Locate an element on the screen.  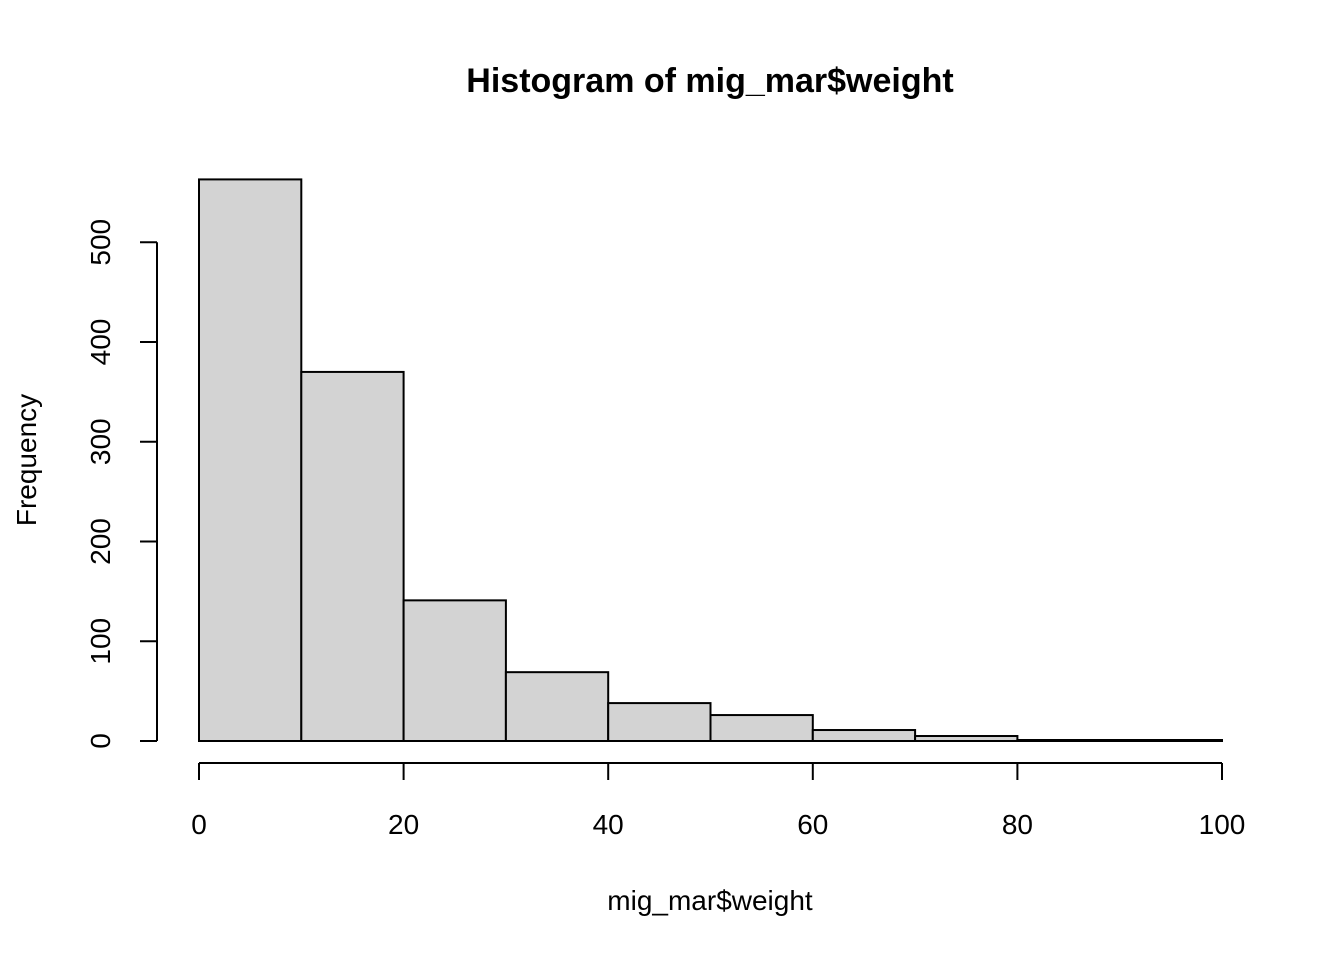
x-tick-label: 0 is located at coordinates (199, 824).